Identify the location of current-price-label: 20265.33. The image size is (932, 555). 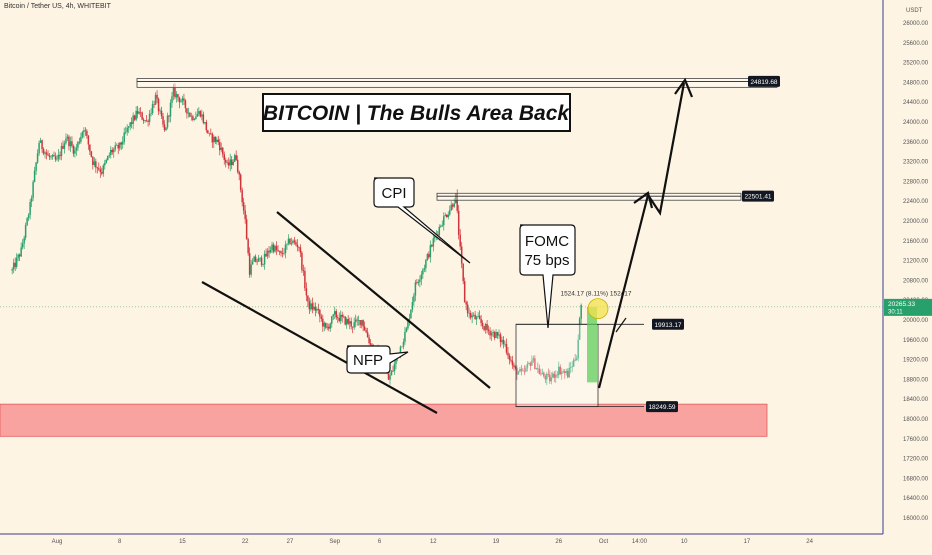
(901, 304).